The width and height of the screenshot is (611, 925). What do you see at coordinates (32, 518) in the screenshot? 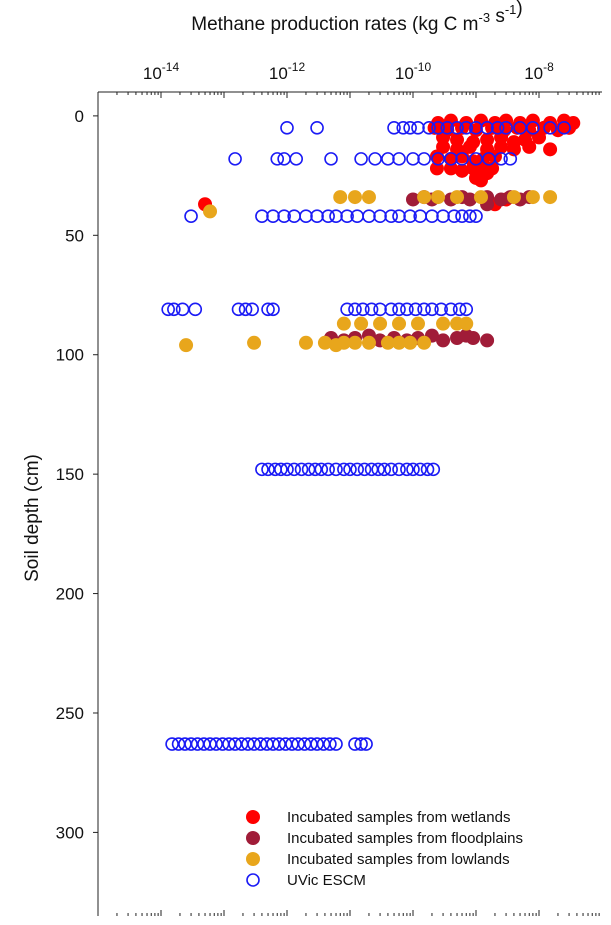
I see `y-axis-title: Soil depth (cm)` at bounding box center [32, 518].